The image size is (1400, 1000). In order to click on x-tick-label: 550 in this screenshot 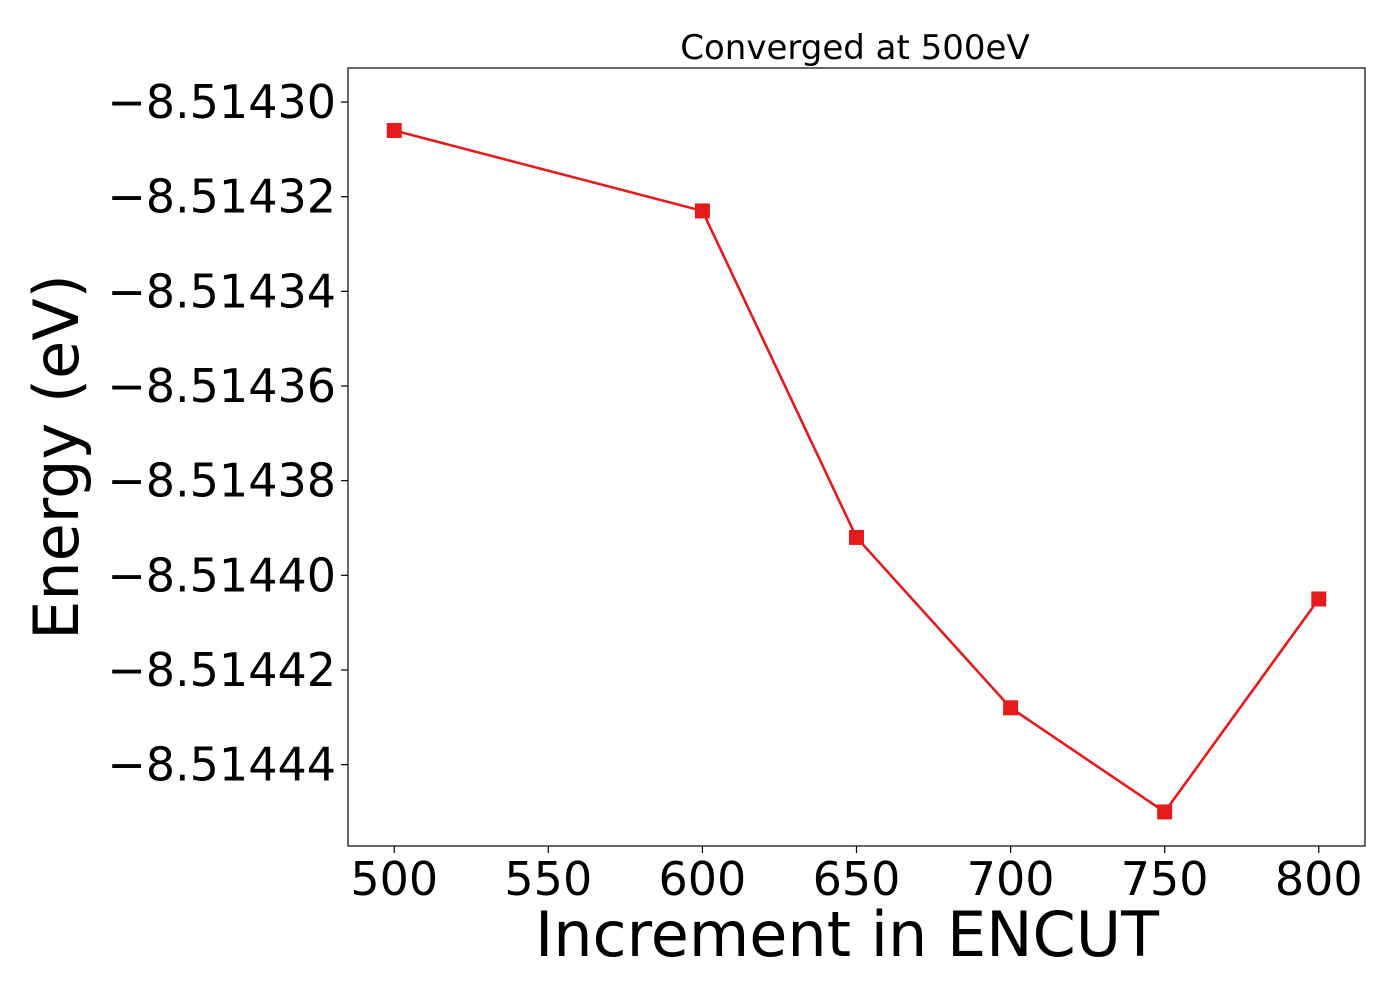, I will do `click(548, 879)`.